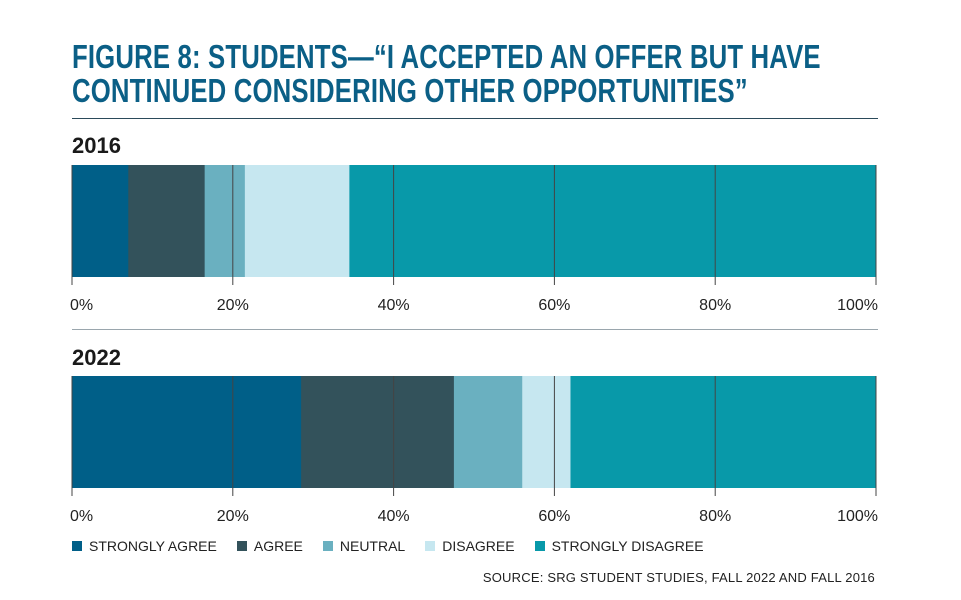  What do you see at coordinates (627, 546) in the screenshot?
I see `legend-label: STRONGLY DISAGREE` at bounding box center [627, 546].